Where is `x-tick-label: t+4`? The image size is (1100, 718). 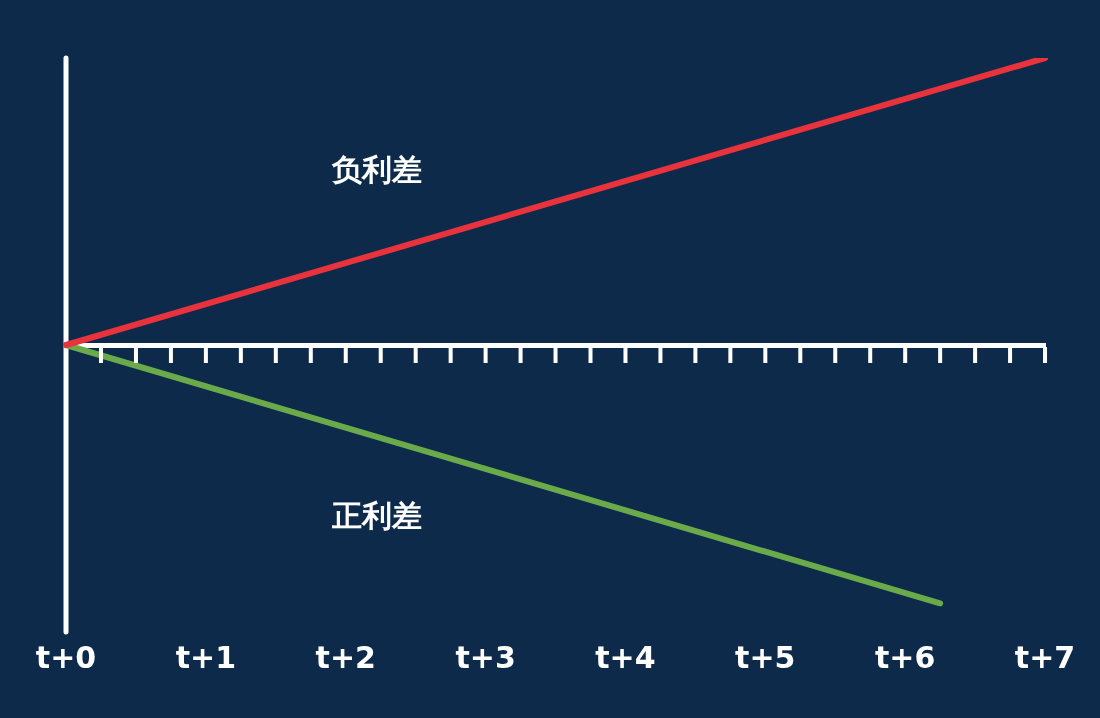 x-tick-label: t+4 is located at coordinates (625, 657).